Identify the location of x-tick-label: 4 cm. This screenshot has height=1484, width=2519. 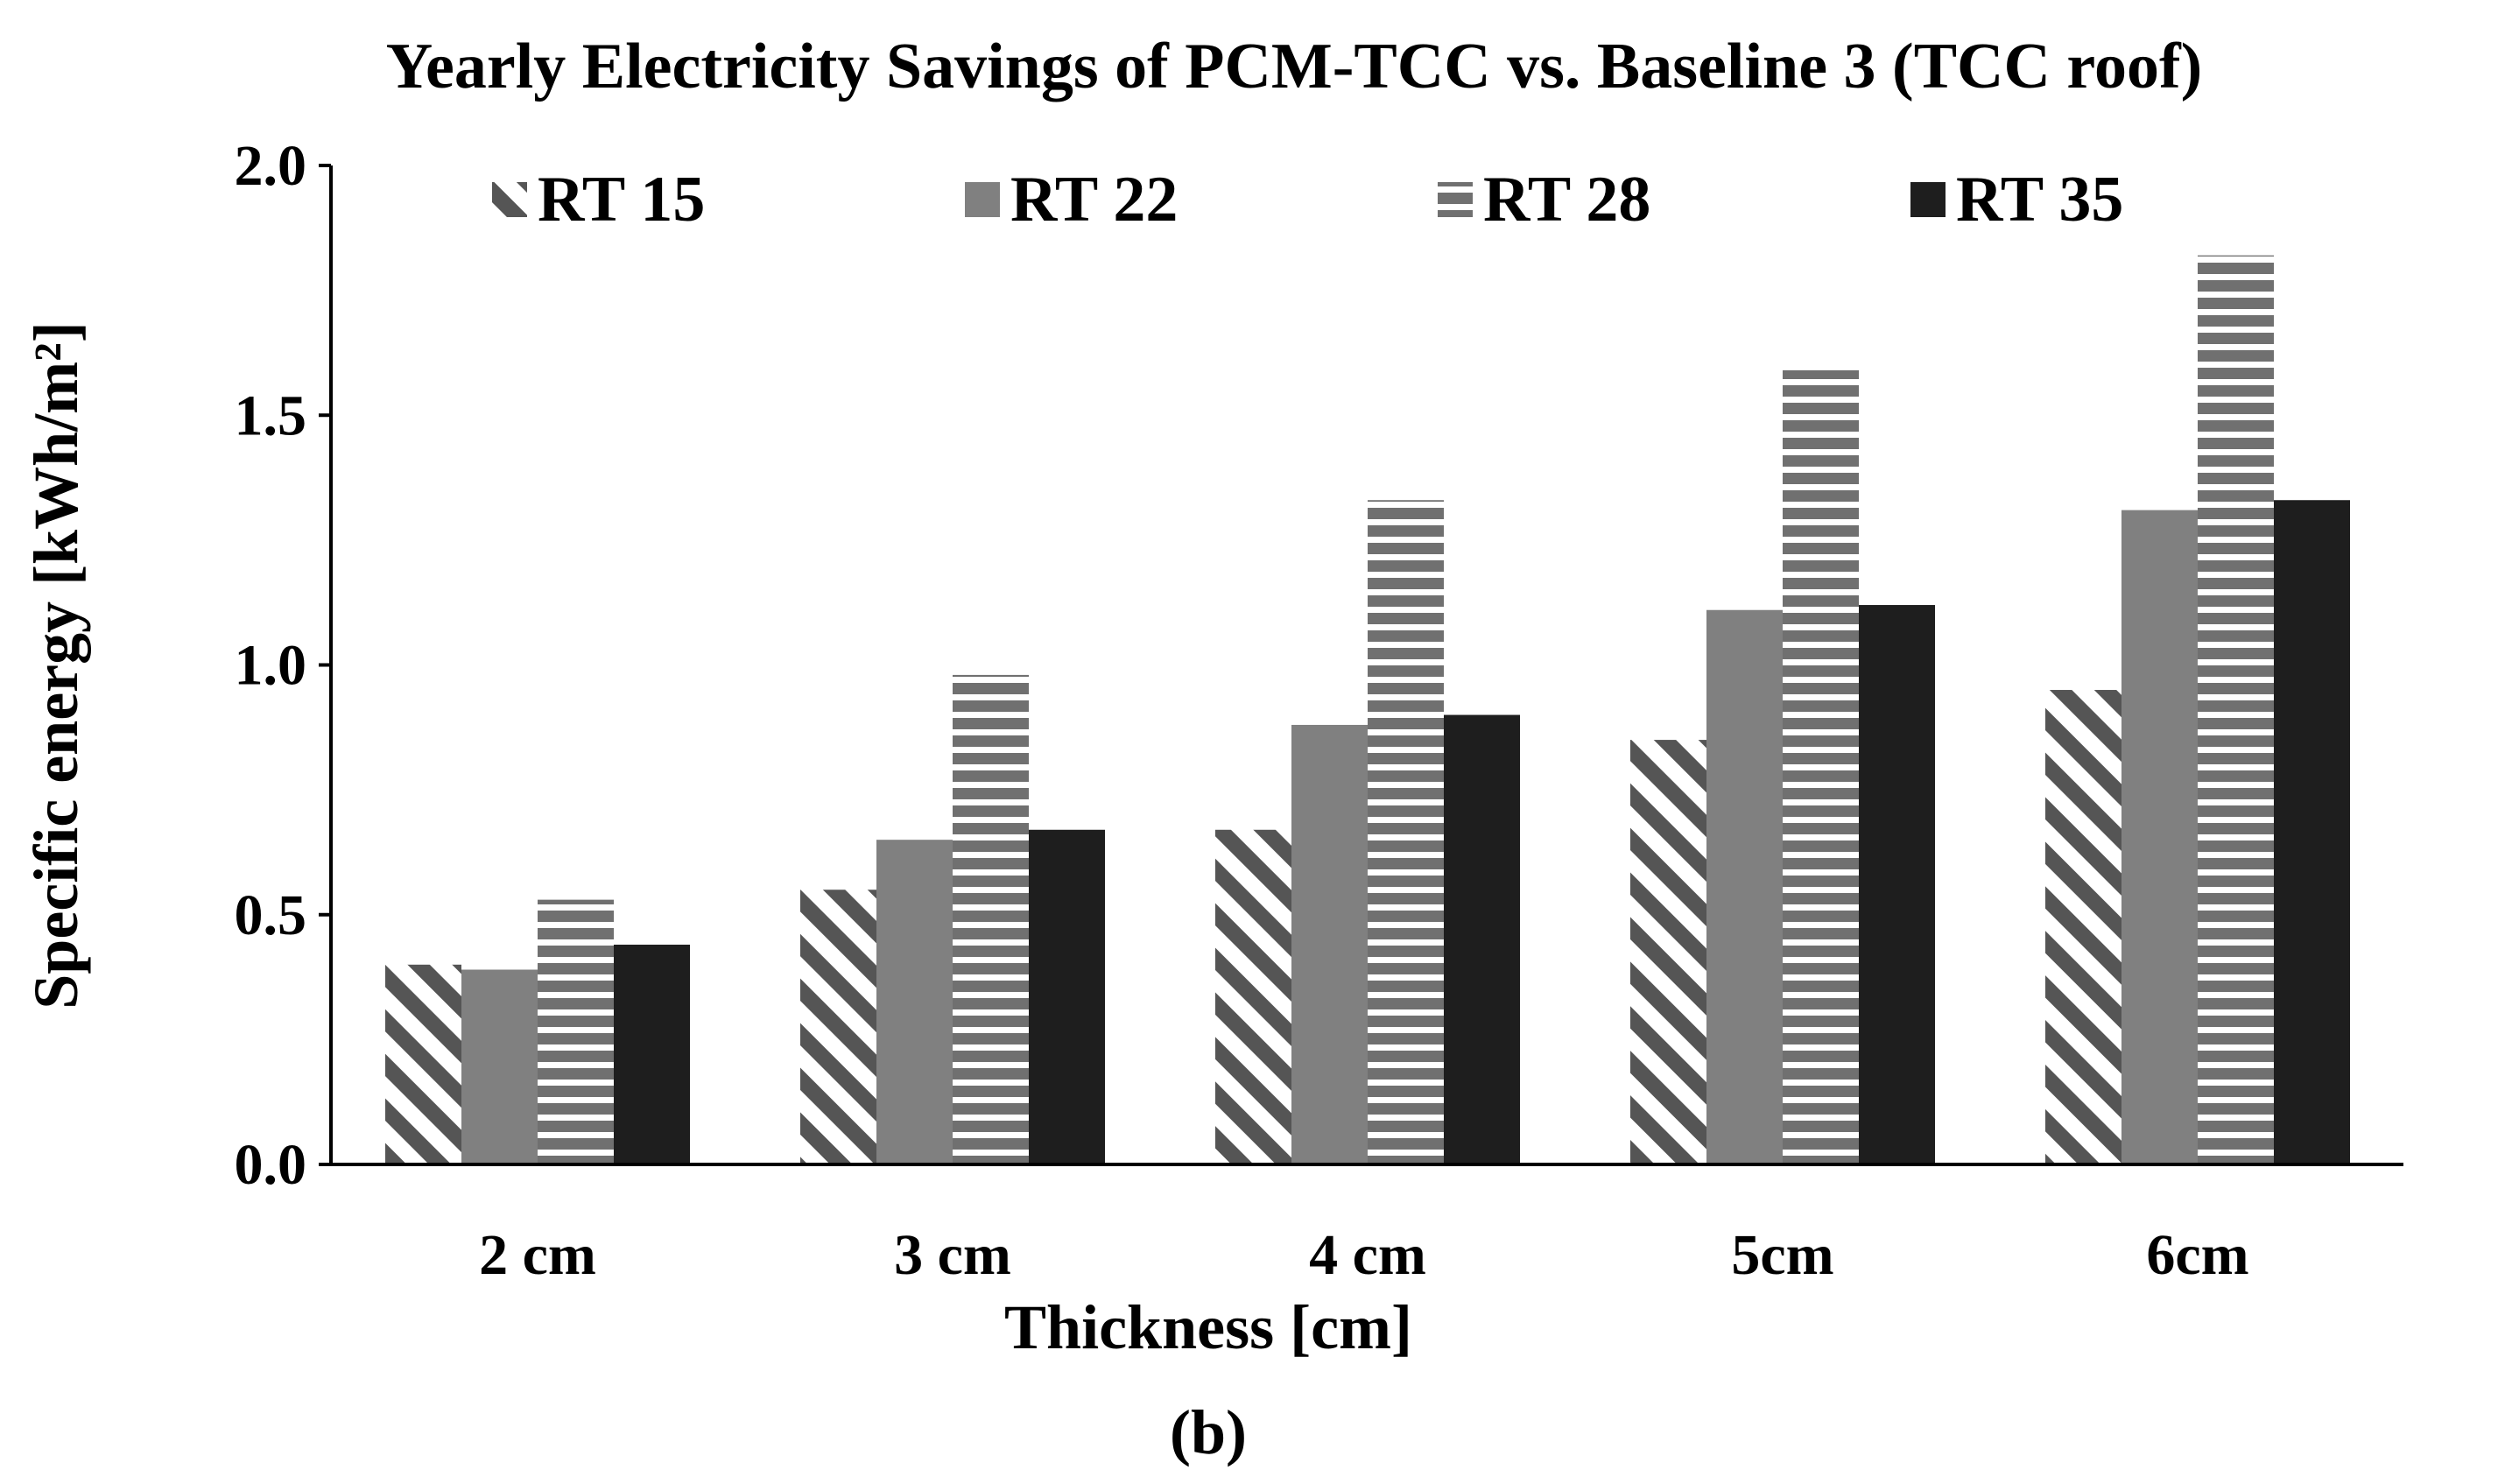
(1367, 1255).